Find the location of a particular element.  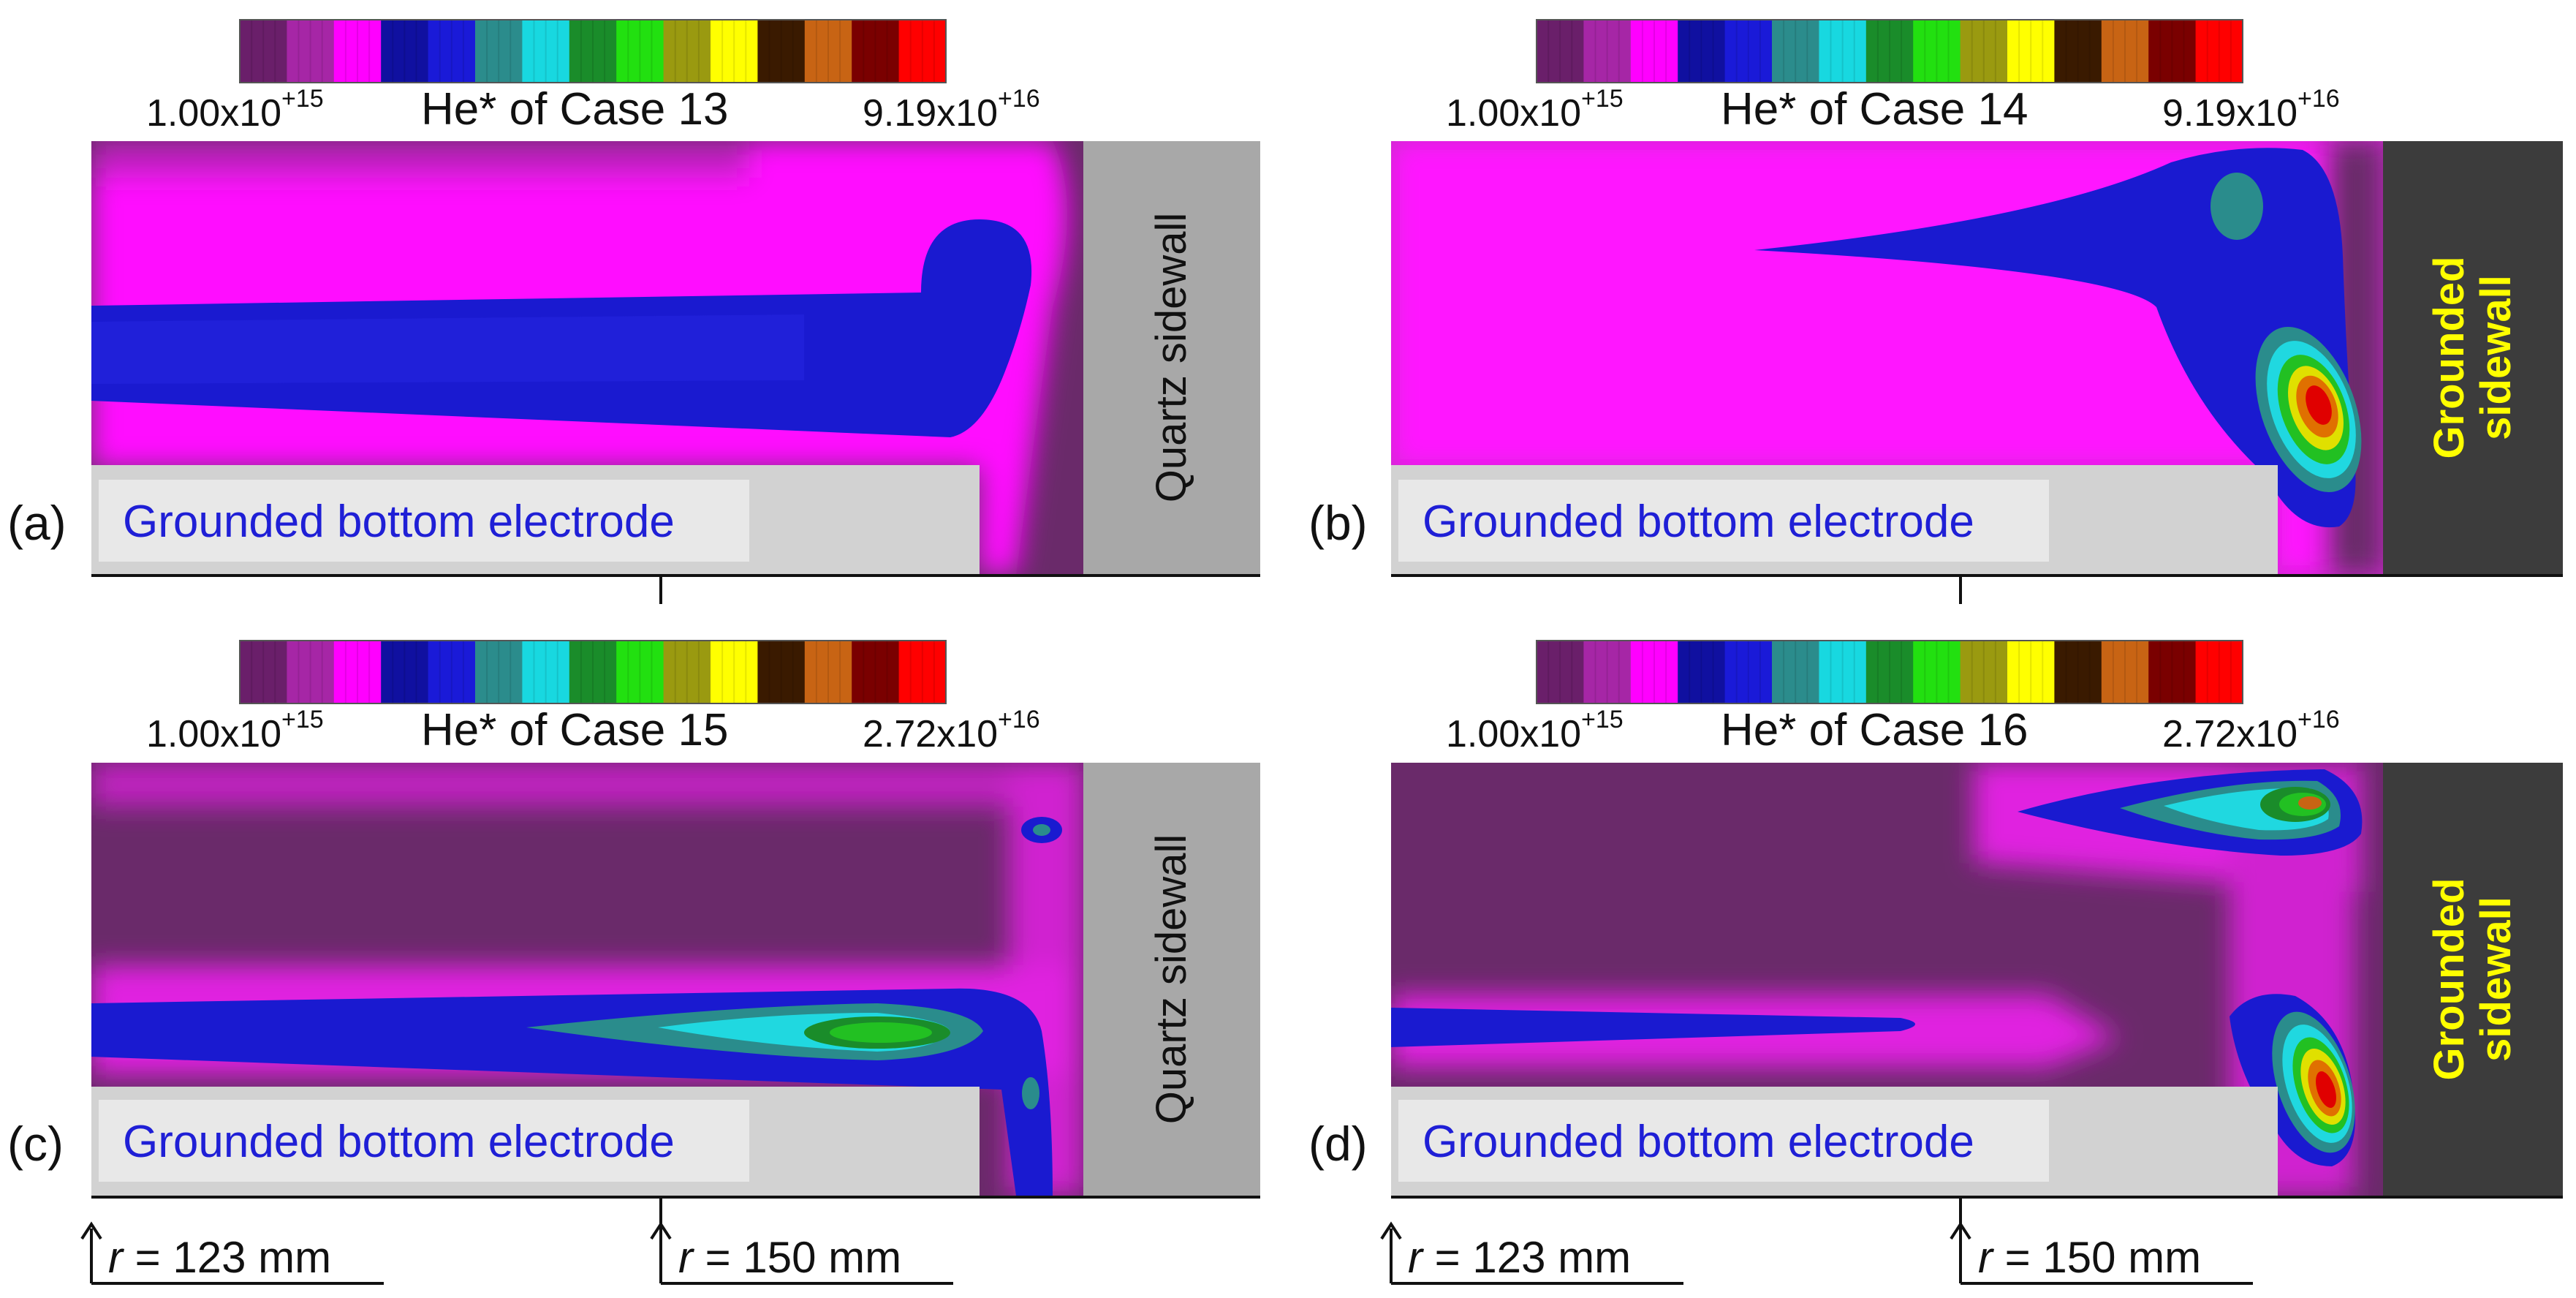

r150-marker-right: r = 150 mm is located at coordinates (2101, 1241).